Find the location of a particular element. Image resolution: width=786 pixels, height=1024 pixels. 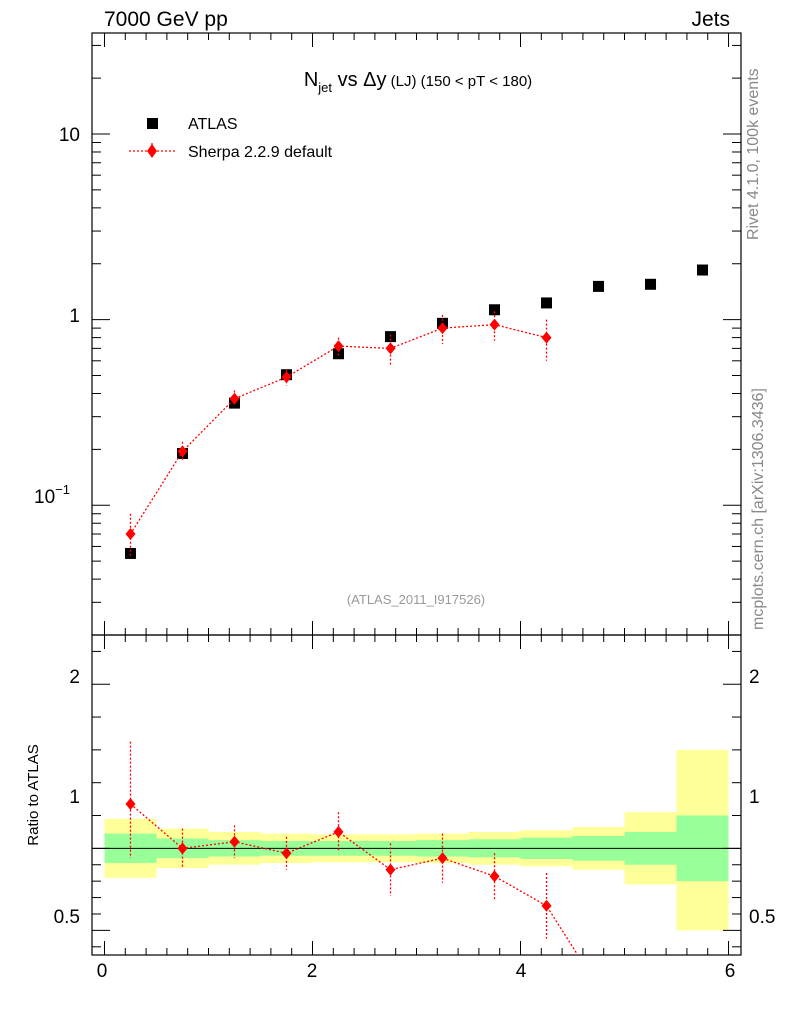

ratio-sherpa-line is located at coordinates (354, 879).